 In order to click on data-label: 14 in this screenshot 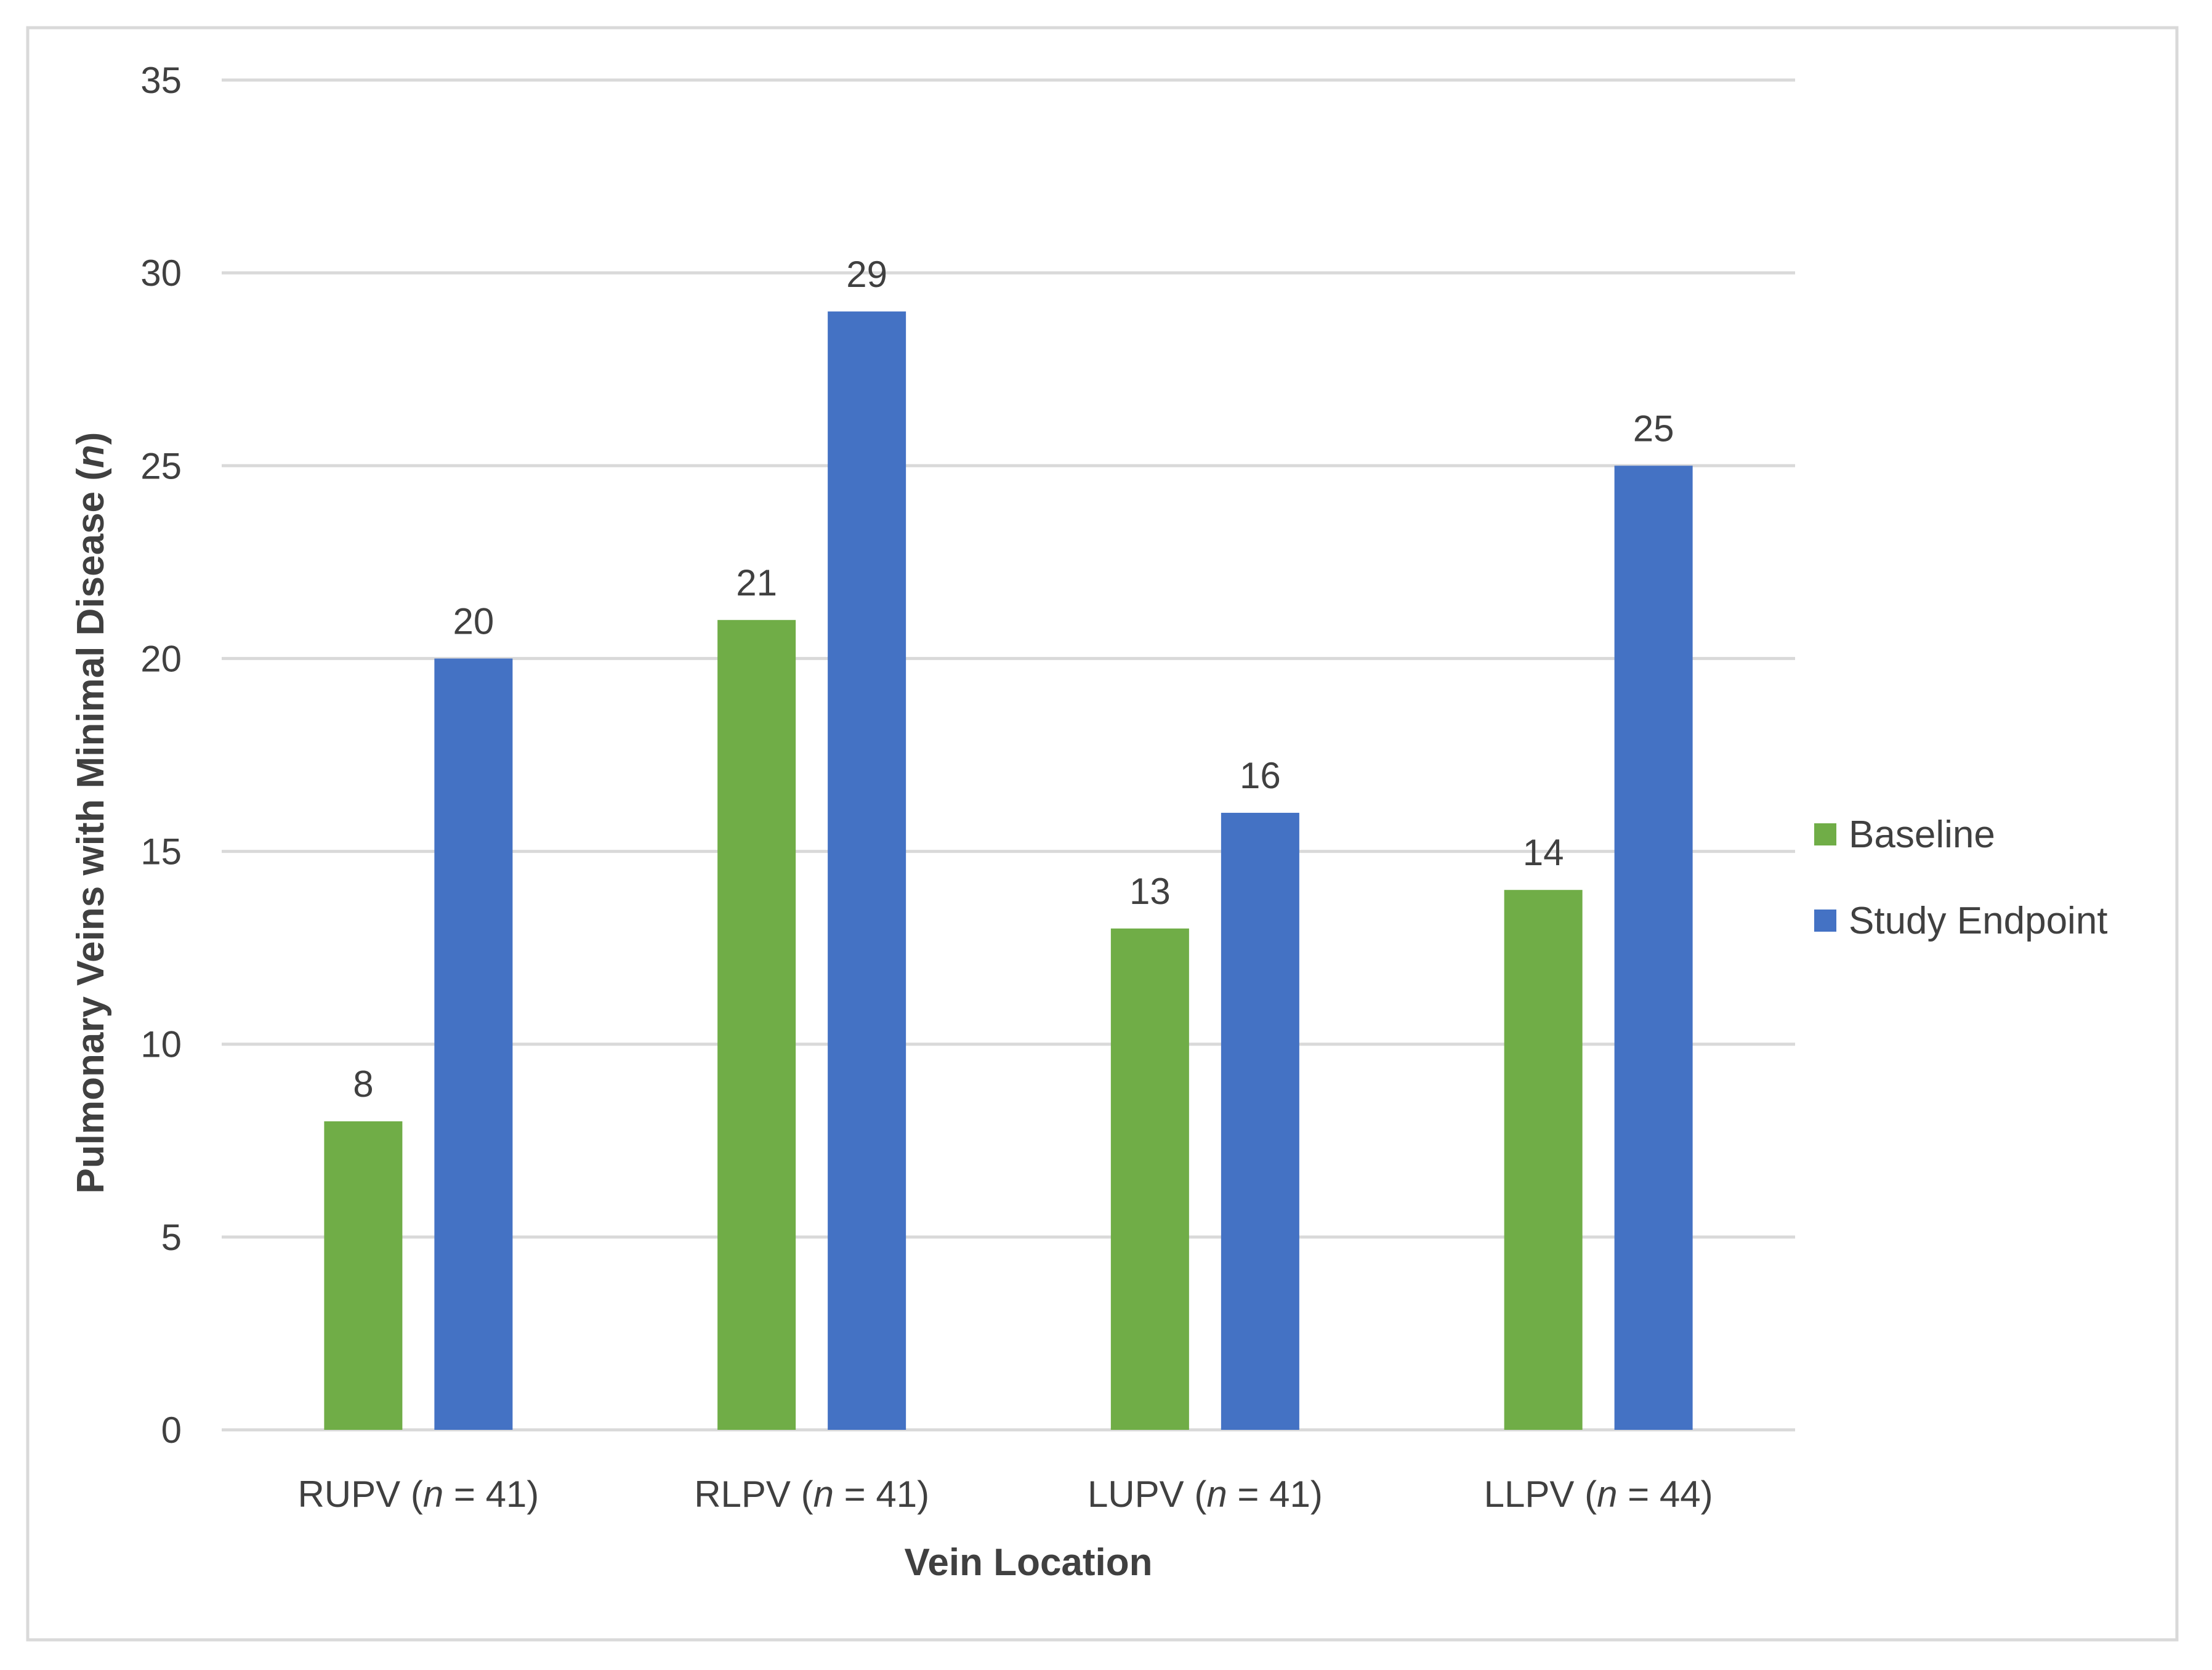, I will do `click(1544, 853)`.